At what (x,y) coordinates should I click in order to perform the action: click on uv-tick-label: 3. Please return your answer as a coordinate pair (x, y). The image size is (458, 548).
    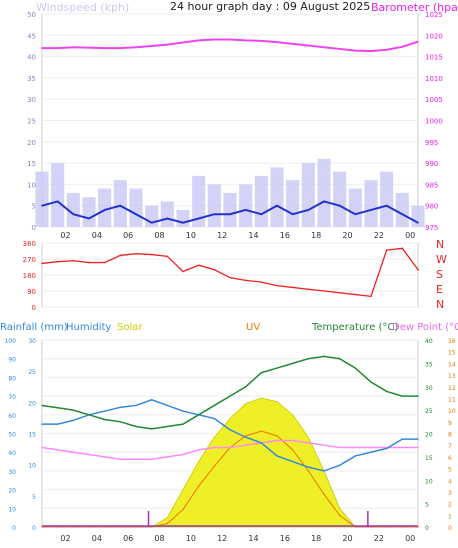
    Looking at the image, I should click on (450, 493).